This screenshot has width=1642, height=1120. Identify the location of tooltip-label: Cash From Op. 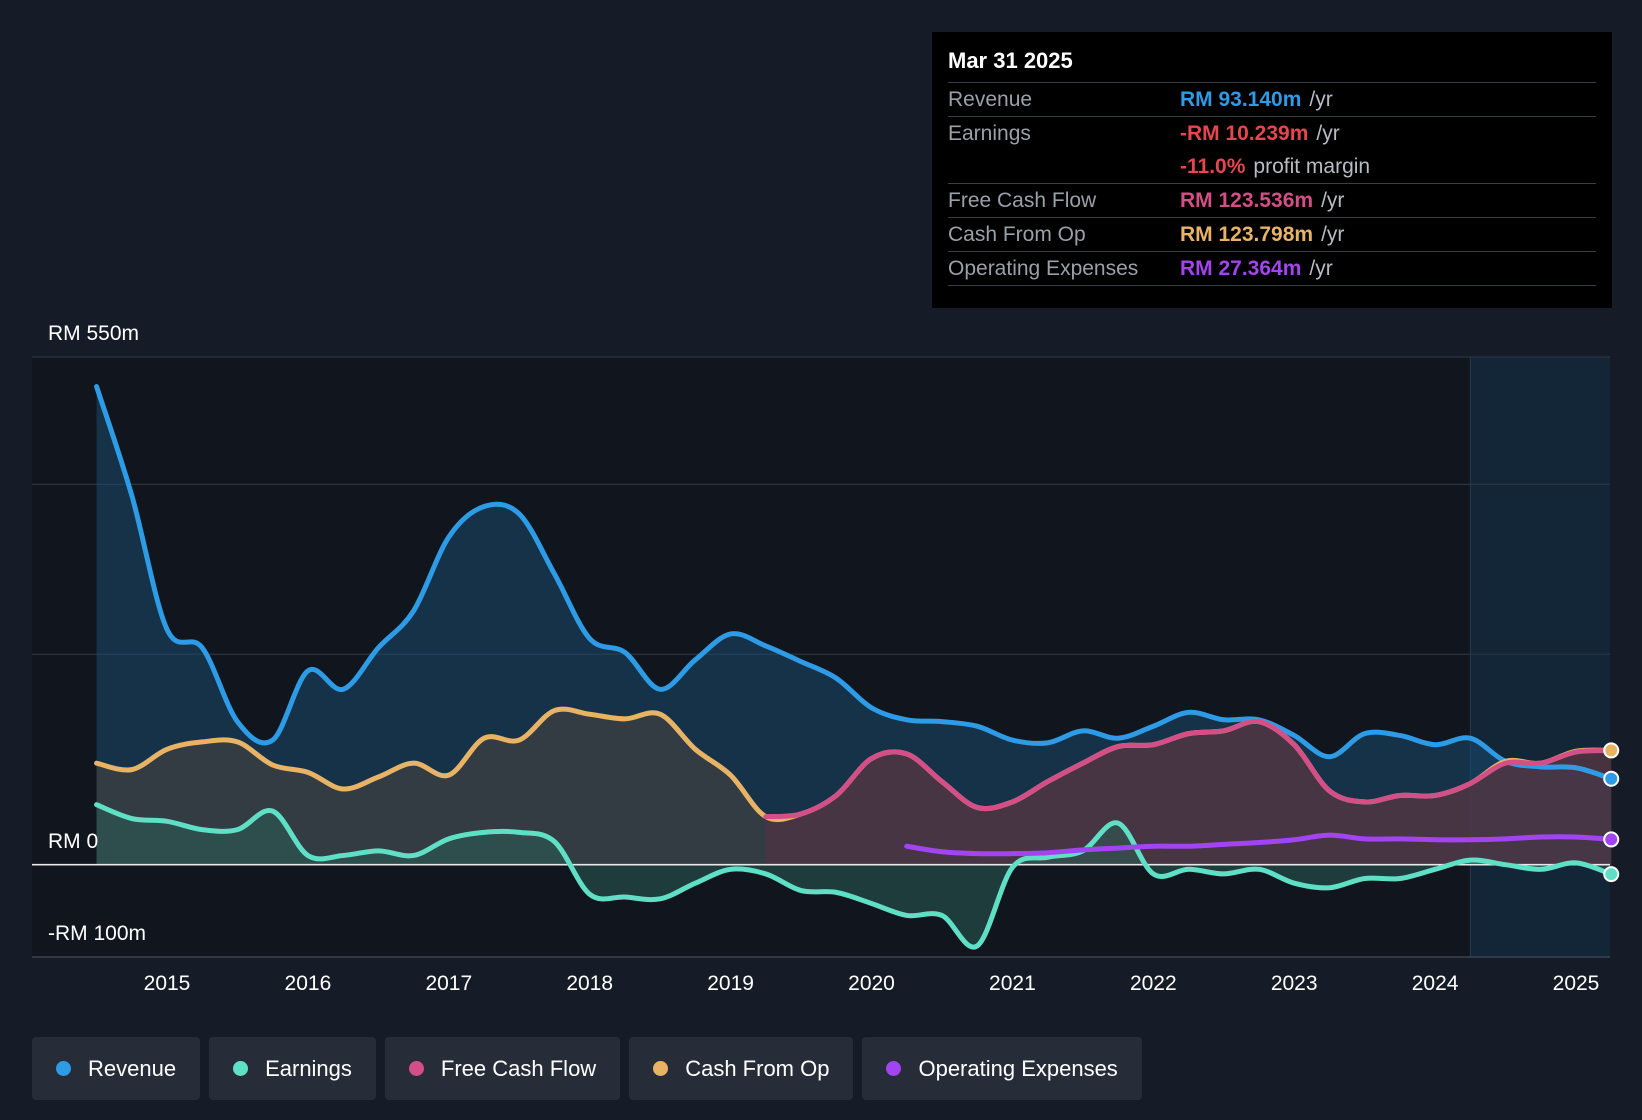
(1017, 234).